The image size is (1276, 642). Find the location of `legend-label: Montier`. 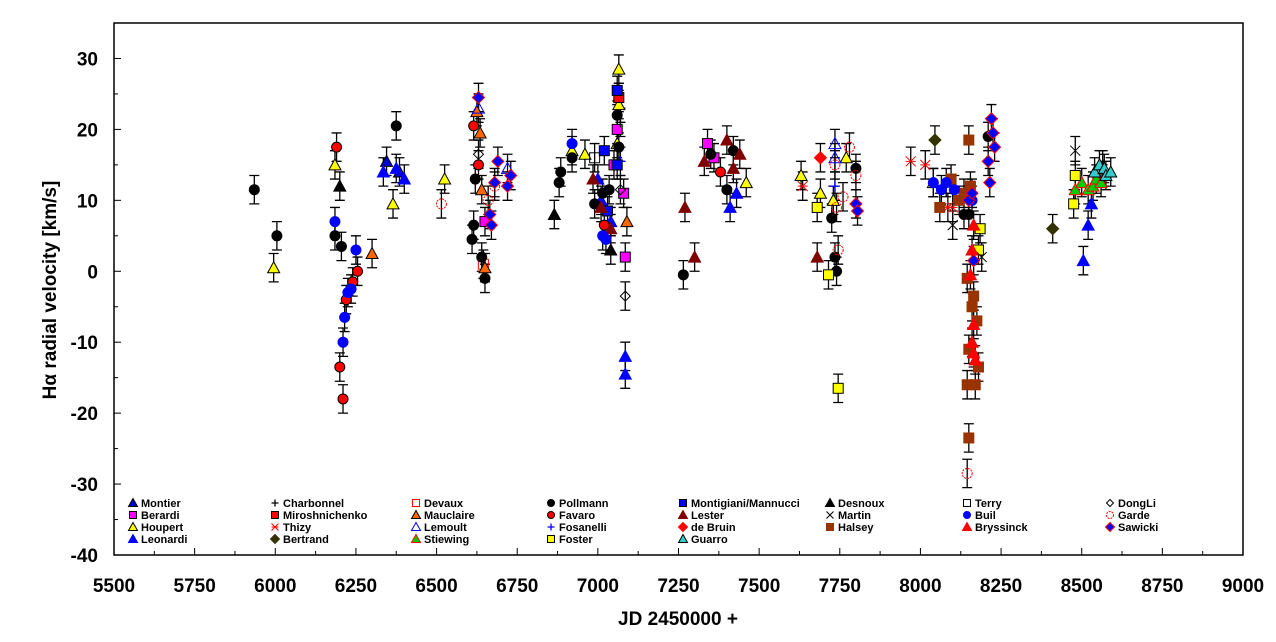

legend-label: Montier is located at coordinates (161, 504).